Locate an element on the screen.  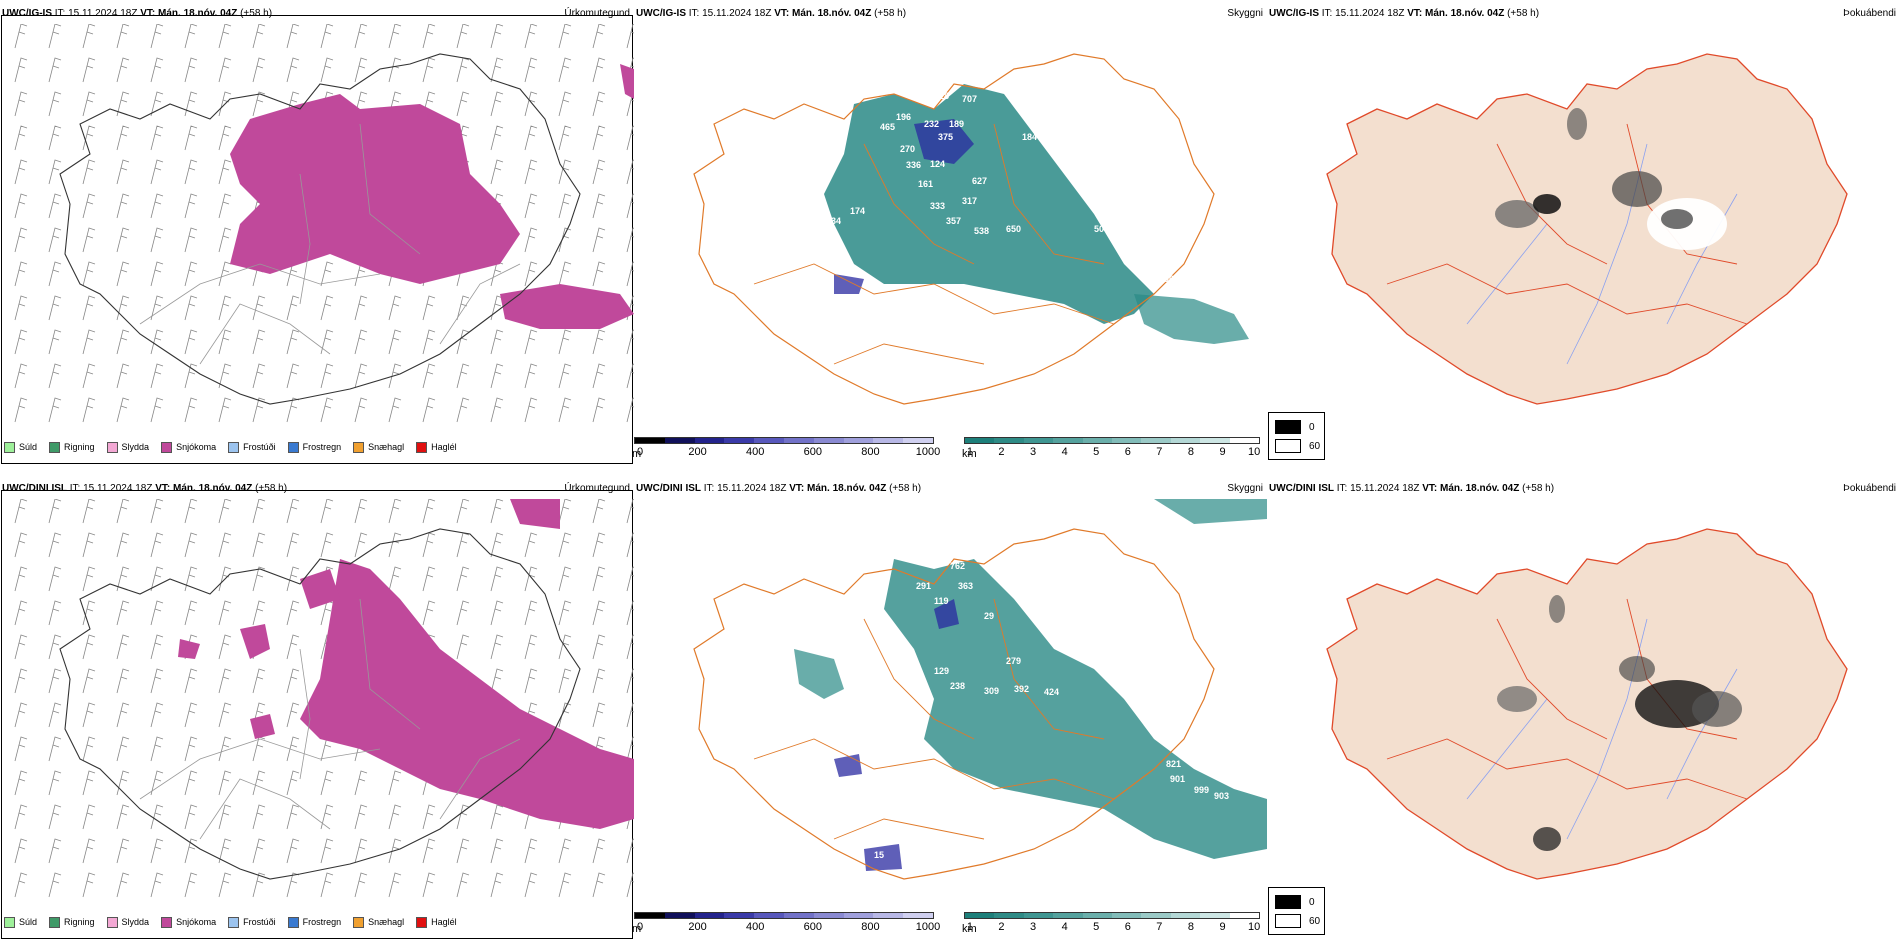
cloud-base-label: 505 is located at coordinates (1101, 229).